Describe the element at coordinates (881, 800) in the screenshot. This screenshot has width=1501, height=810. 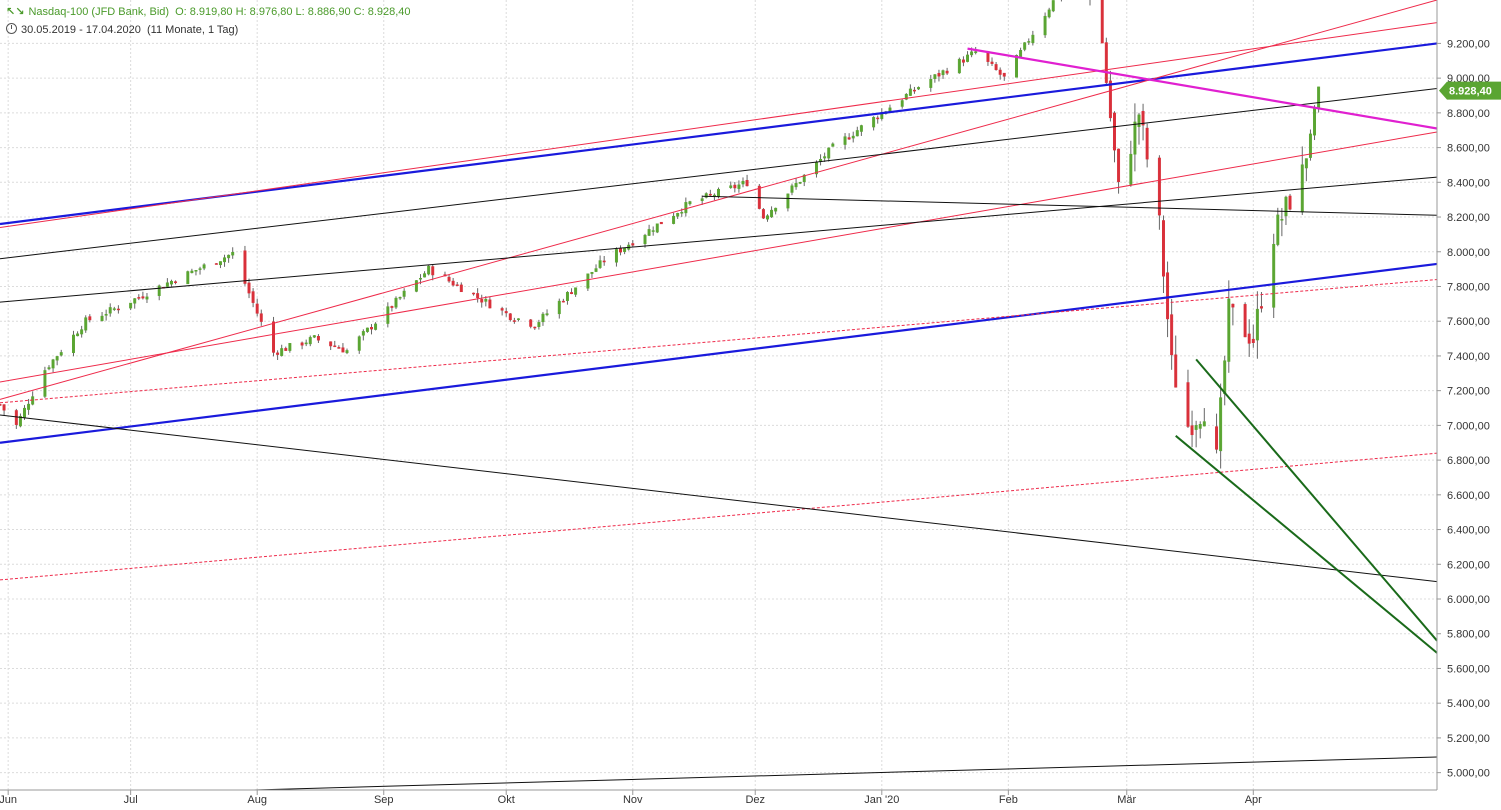
I see `x-tick-label: Jan '20` at that location.